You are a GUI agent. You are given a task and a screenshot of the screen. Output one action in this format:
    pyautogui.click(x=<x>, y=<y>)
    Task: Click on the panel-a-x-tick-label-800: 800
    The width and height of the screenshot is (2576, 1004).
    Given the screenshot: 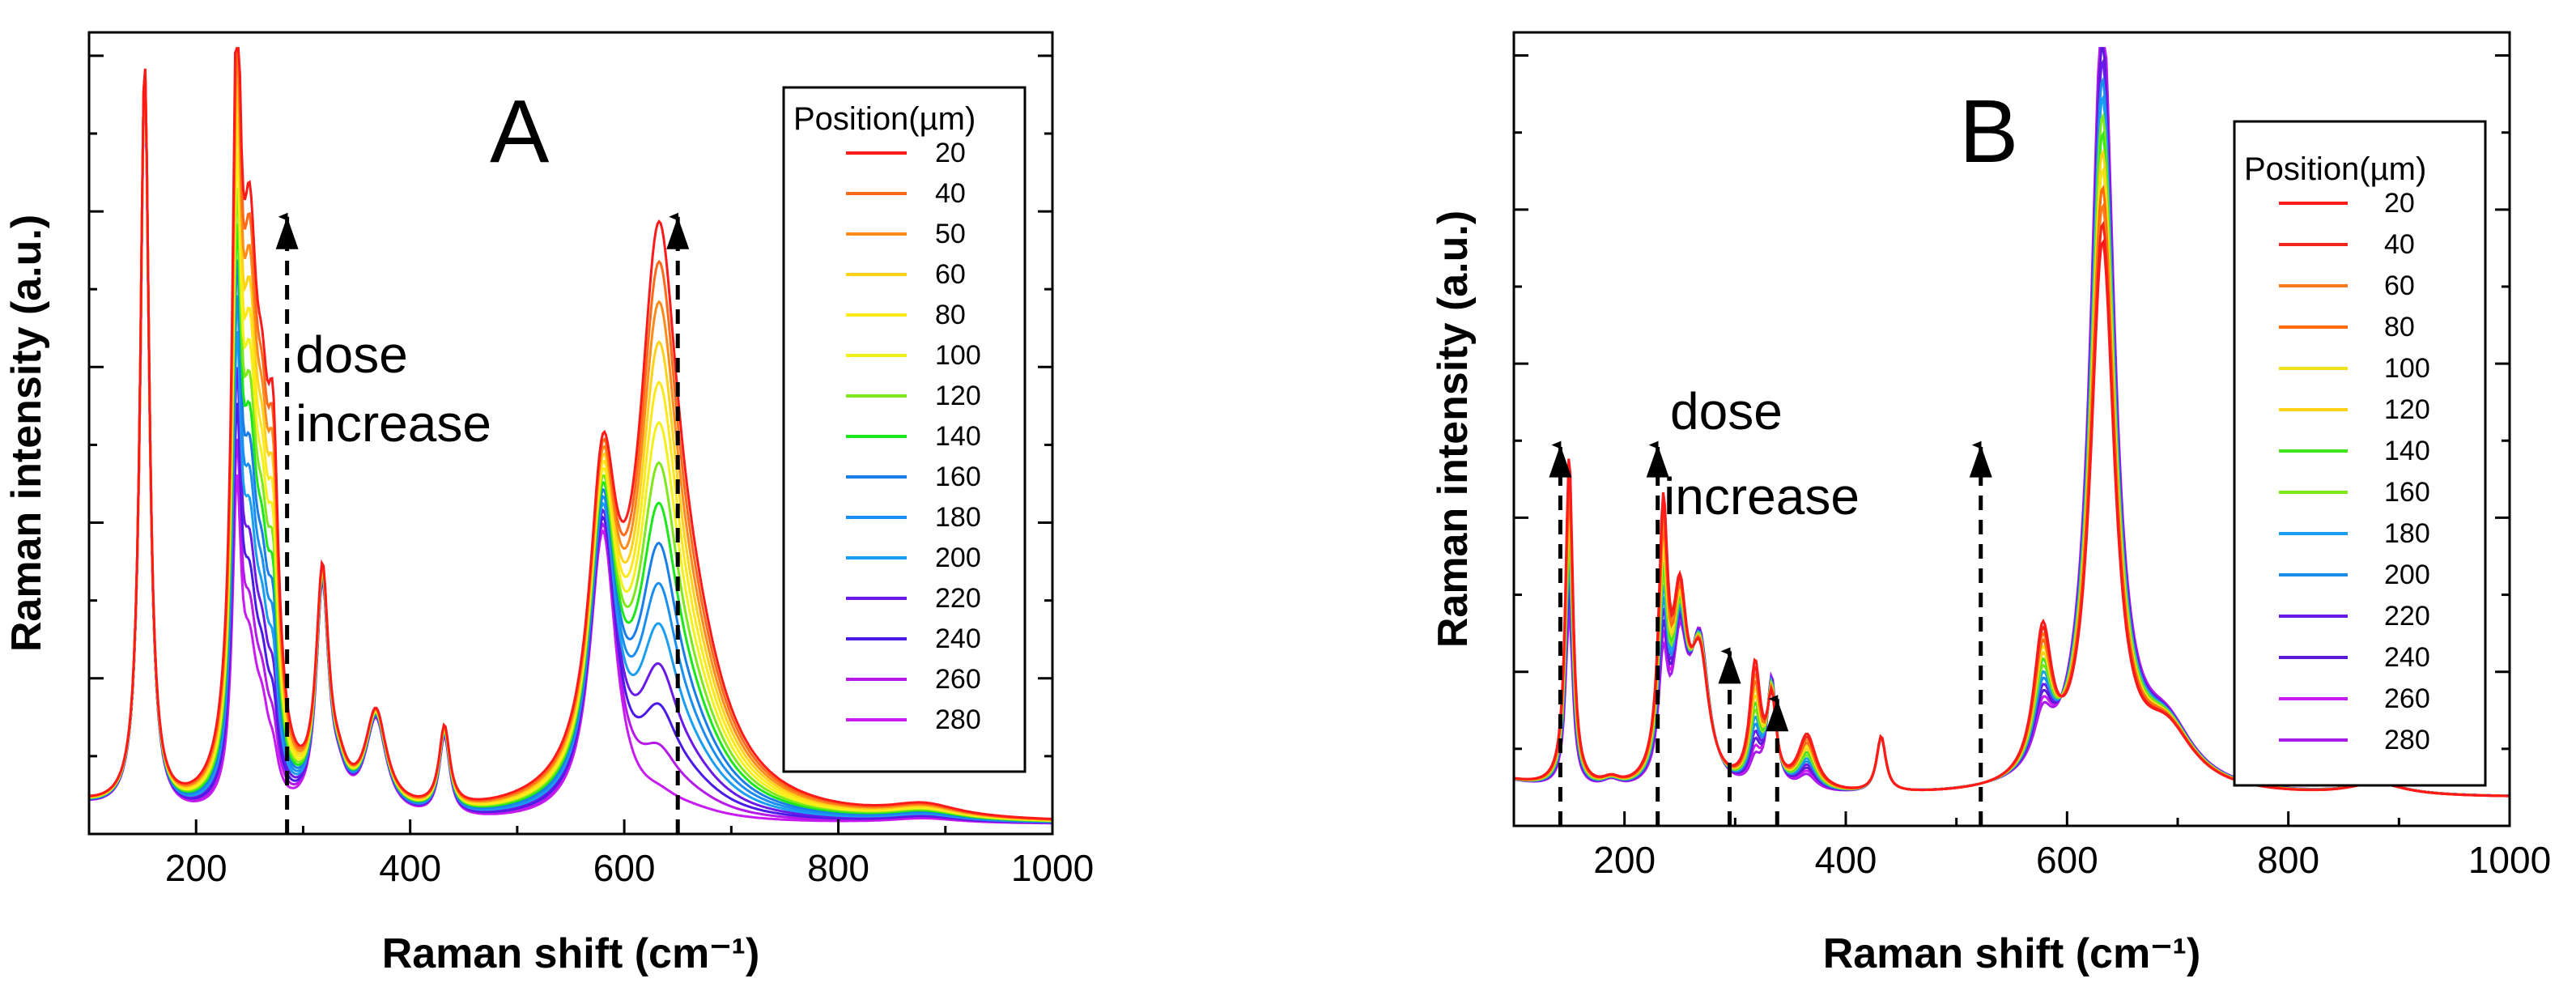 What is the action you would take?
    pyautogui.click(x=838, y=868)
    